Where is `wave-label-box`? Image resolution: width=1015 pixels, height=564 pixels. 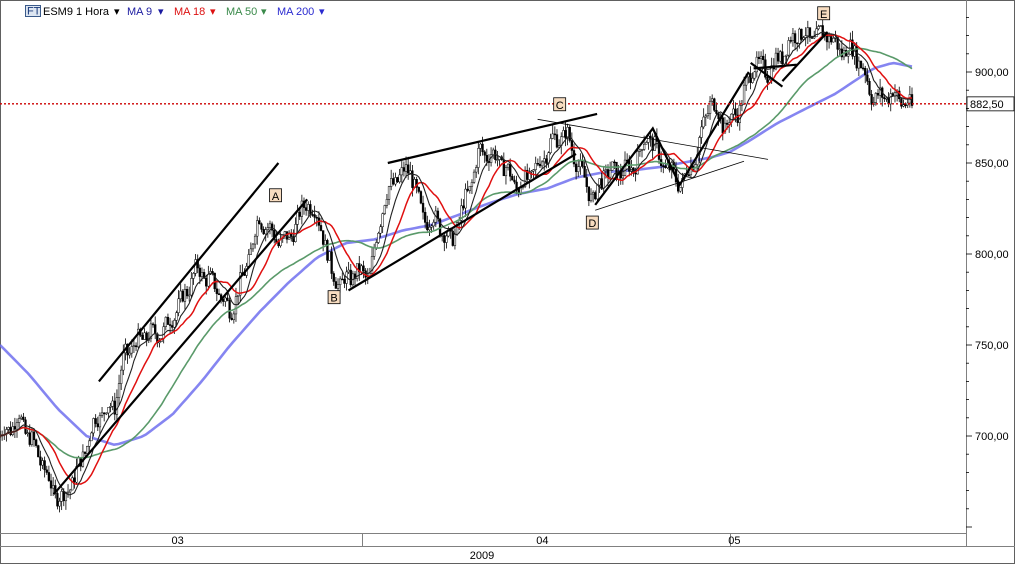 wave-label-box is located at coordinates (824, 13).